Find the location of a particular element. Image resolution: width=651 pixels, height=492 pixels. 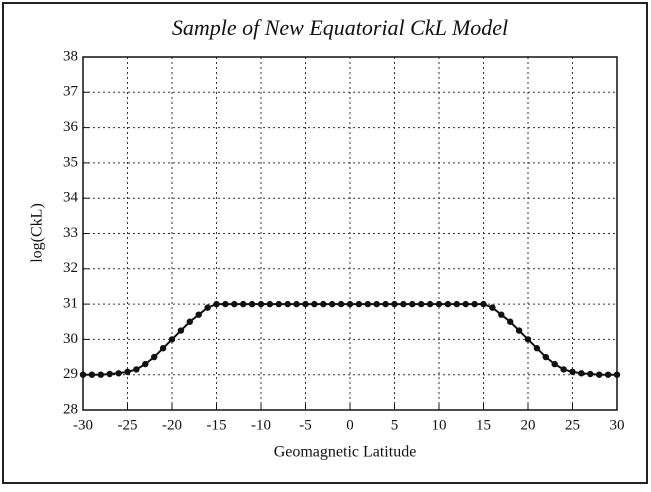

y-tick-label: 35 is located at coordinates (70, 162).